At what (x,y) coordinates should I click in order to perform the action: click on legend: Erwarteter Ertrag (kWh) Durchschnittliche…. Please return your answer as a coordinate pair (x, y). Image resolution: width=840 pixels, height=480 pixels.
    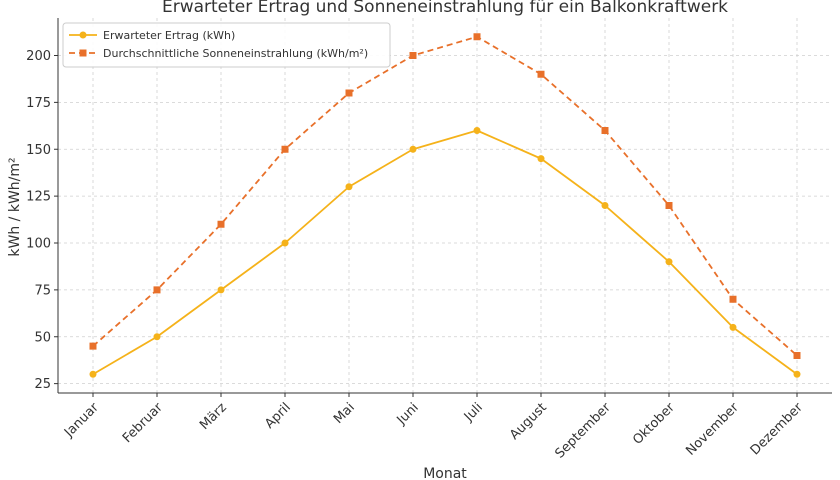
    Looking at the image, I should click on (226, 45).